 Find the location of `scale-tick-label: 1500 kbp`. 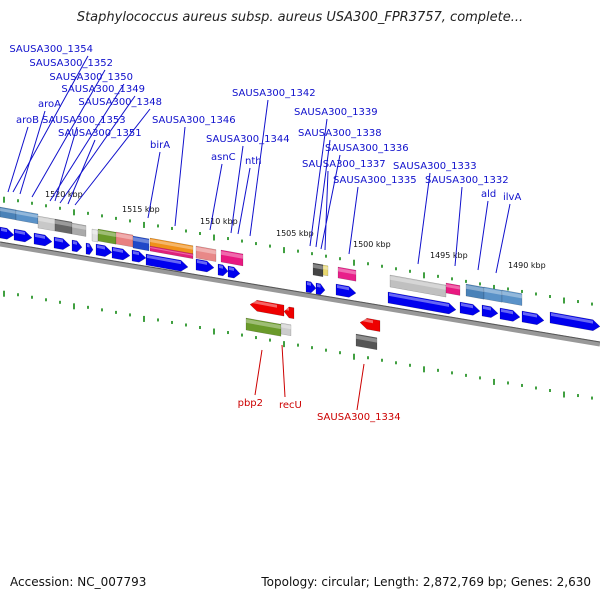

scale-tick-label: 1500 kbp is located at coordinates (372, 244).